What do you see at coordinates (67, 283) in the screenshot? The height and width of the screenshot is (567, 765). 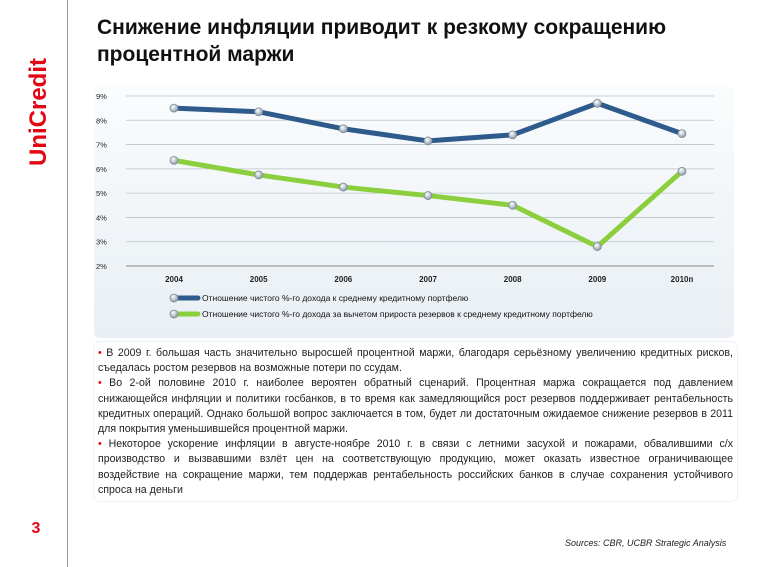 I see `sidebar-divider` at bounding box center [67, 283].